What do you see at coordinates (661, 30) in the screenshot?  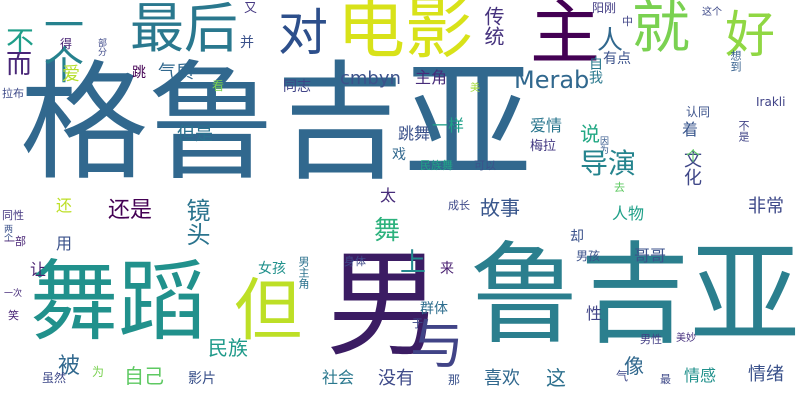 I see `cloud-word: 就` at bounding box center [661, 30].